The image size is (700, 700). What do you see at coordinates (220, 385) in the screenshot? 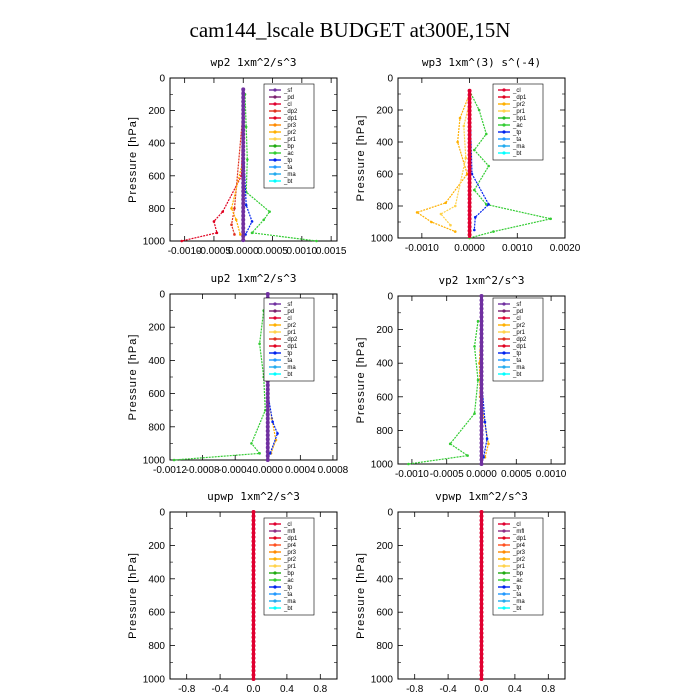
I see `series-line-ac` at bounding box center [220, 385].